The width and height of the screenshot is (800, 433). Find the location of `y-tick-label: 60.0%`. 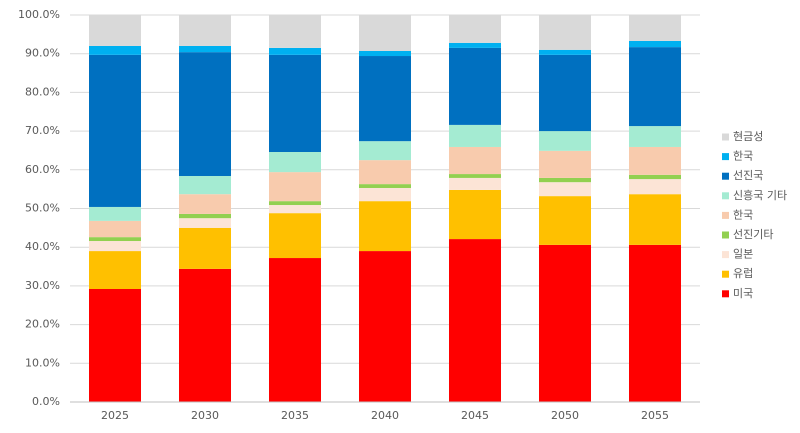

y-tick-label: 60.0% is located at coordinates (42, 169).